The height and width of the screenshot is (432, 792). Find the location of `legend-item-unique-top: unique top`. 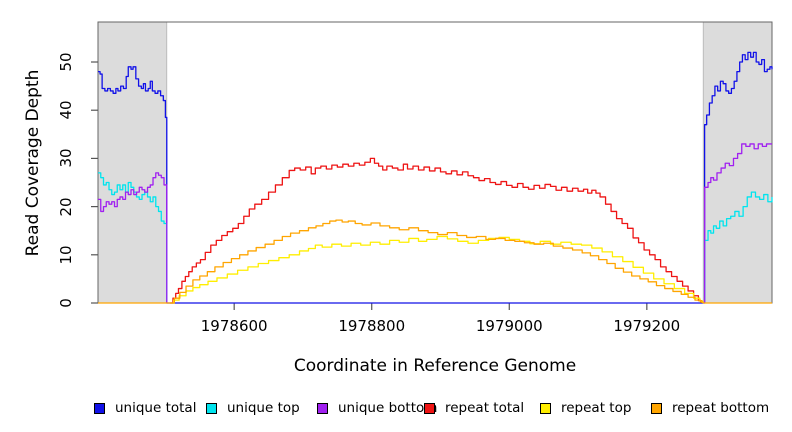

legend-item-unique-top: unique top is located at coordinates (253, 408).